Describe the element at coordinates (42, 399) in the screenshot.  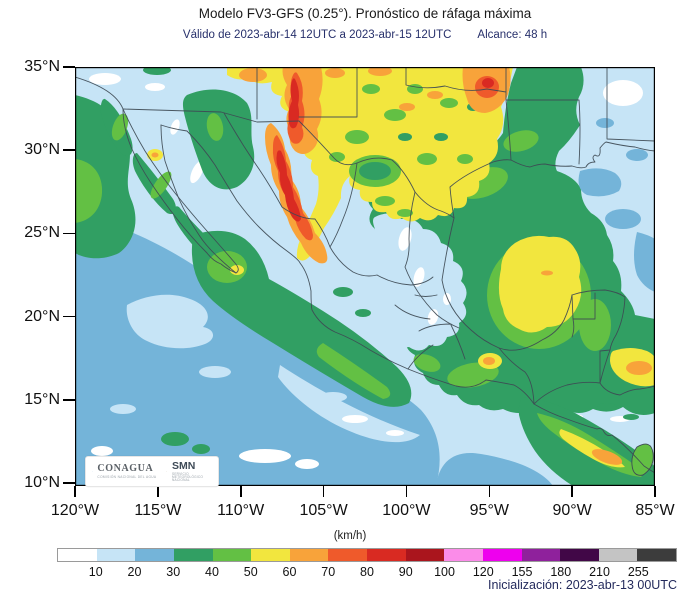
I see `lat-tick-label: 15°N` at that location.